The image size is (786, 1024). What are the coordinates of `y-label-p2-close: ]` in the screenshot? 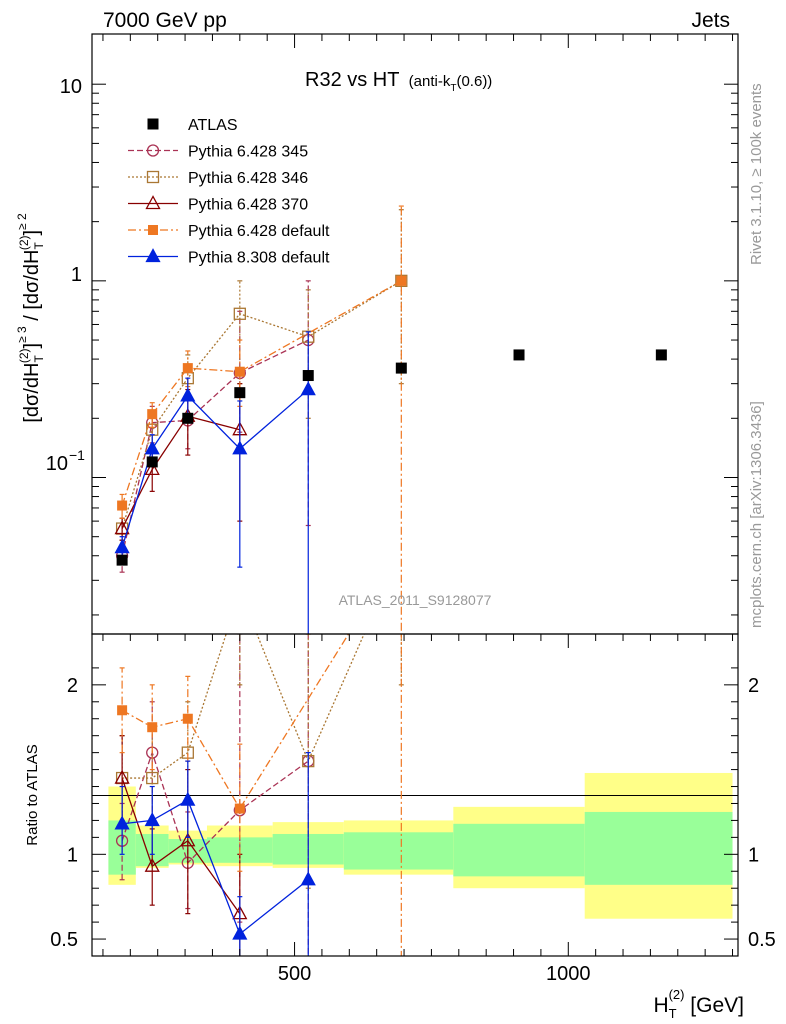 It's located at (32, 233).